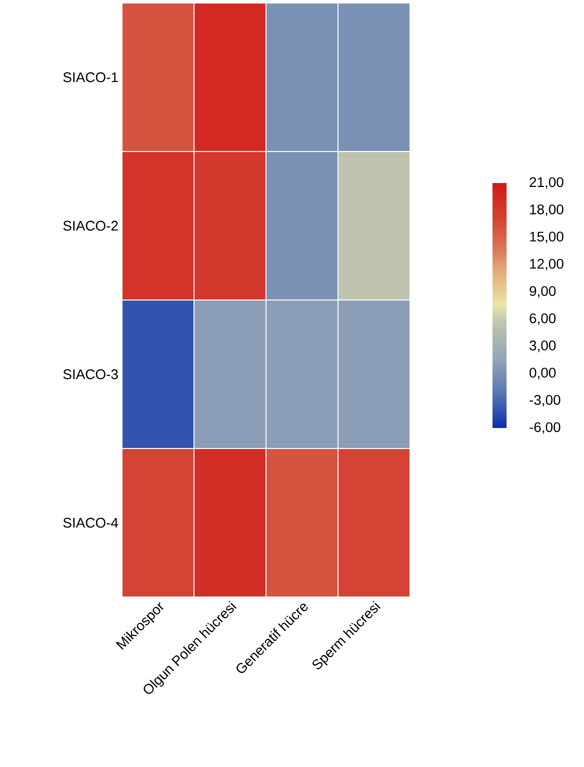  Describe the element at coordinates (545, 428) in the screenshot. I see `color-bar-label: -6,00` at that location.